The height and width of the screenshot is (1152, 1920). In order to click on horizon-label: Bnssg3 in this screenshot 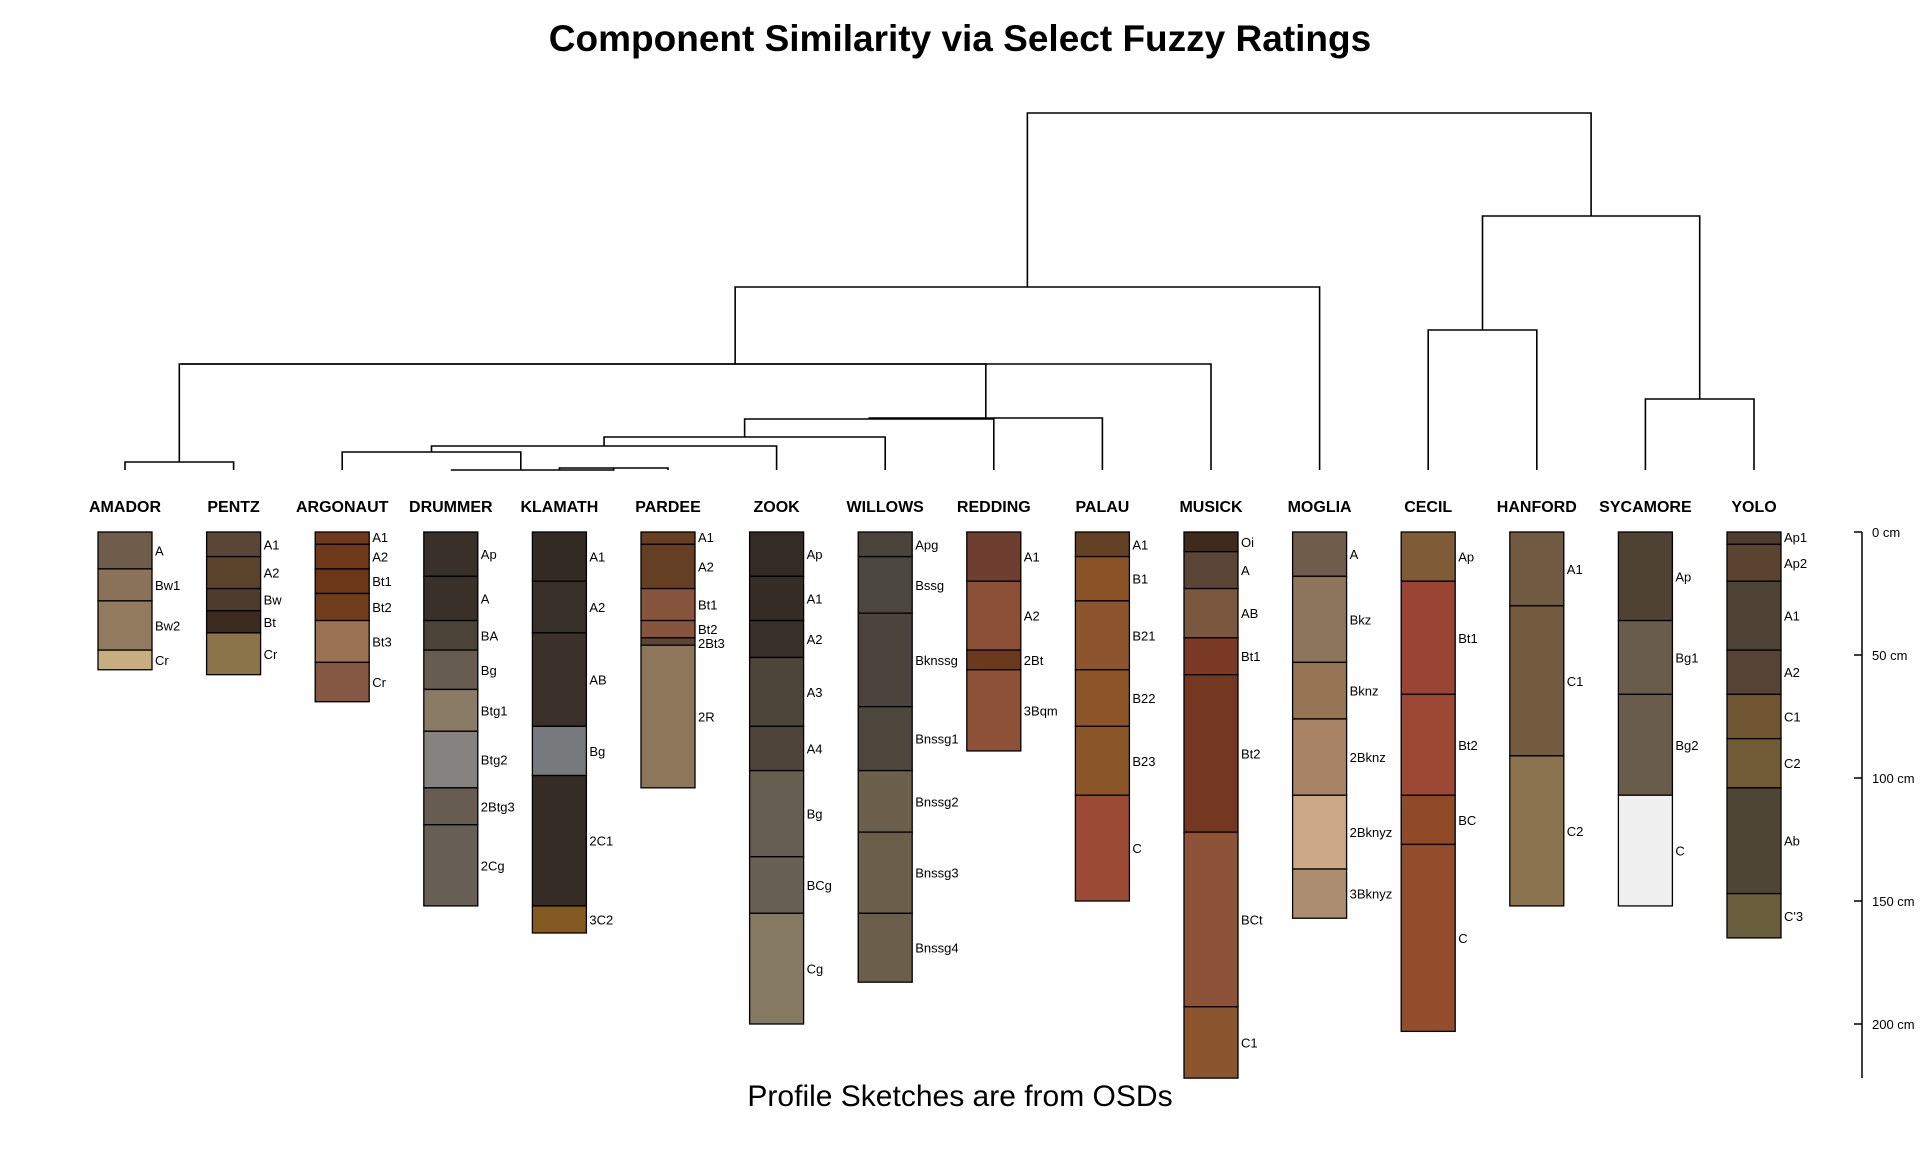, I will do `click(936, 873)`.